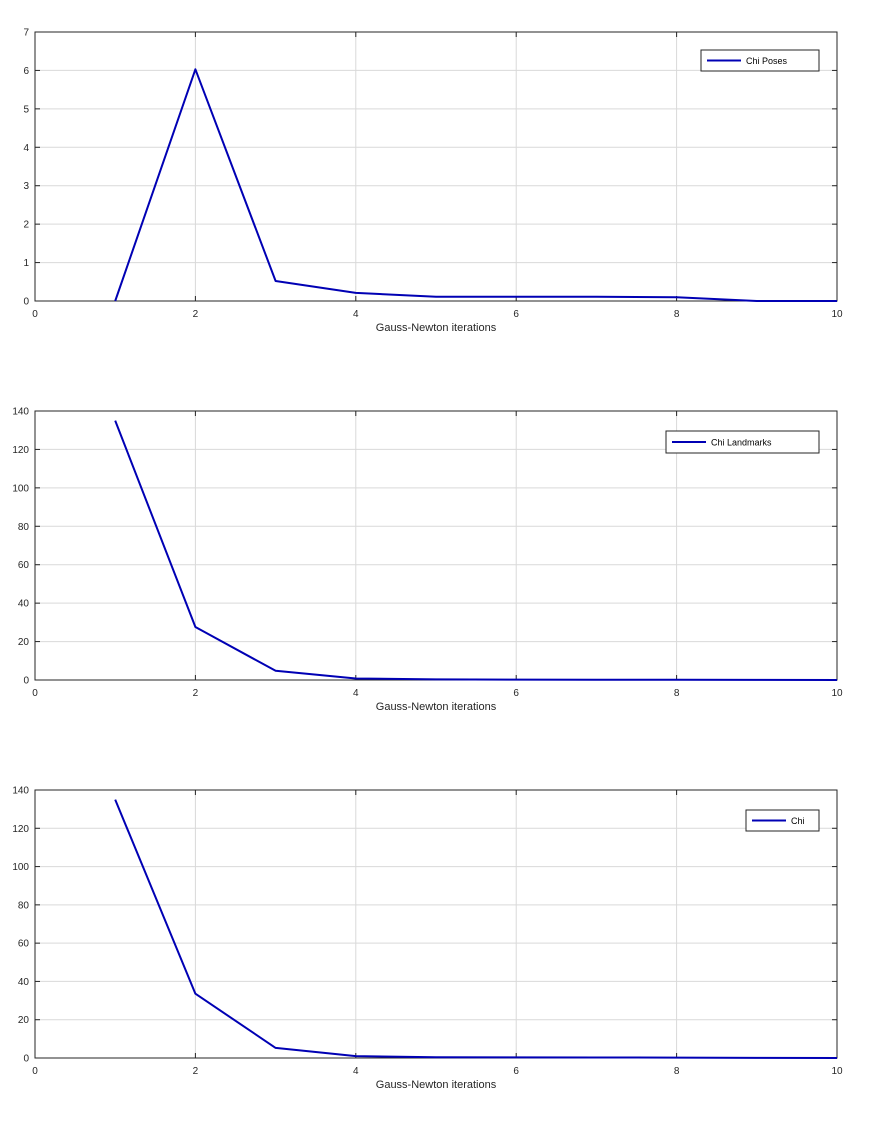 The image size is (875, 1147). I want to click on y-tick-label: 2, so click(26, 225).